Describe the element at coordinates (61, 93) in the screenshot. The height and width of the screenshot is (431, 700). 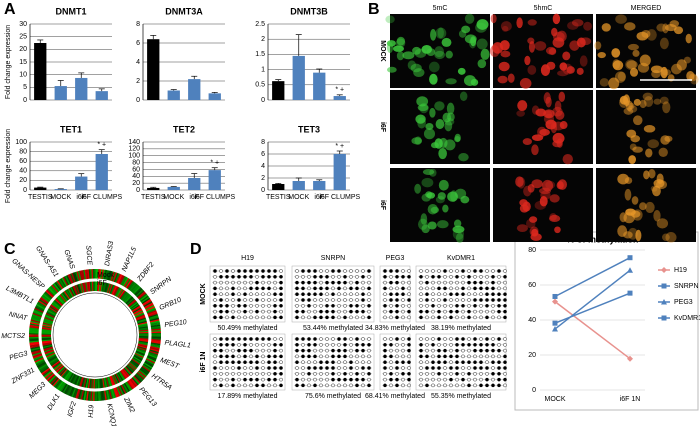
I see `bar` at that location.